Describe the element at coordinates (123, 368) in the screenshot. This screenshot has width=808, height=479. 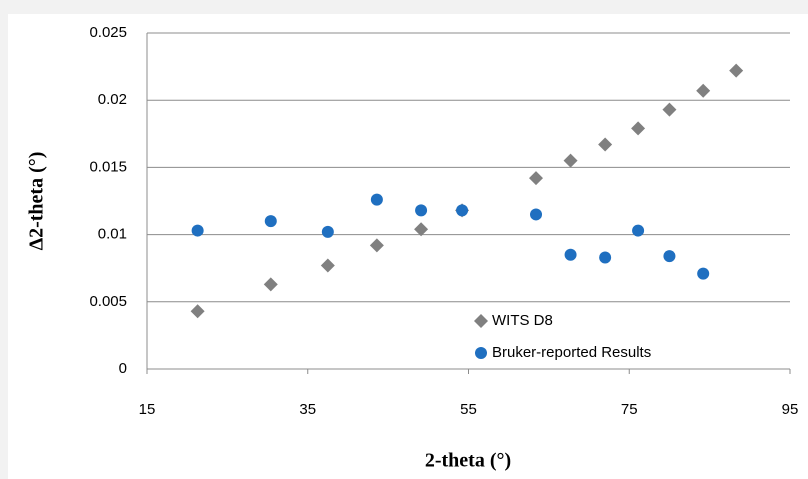
I see `y-tick-label: 0` at that location.